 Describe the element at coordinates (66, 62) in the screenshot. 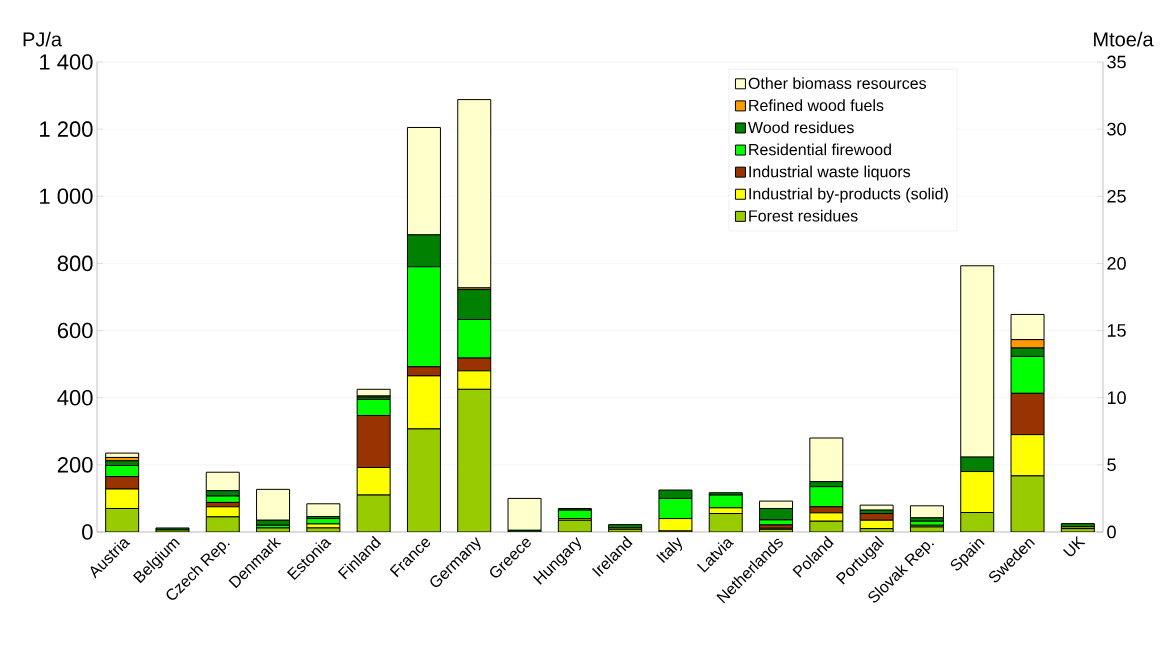

I see `y-tick-label: 1 400` at that location.